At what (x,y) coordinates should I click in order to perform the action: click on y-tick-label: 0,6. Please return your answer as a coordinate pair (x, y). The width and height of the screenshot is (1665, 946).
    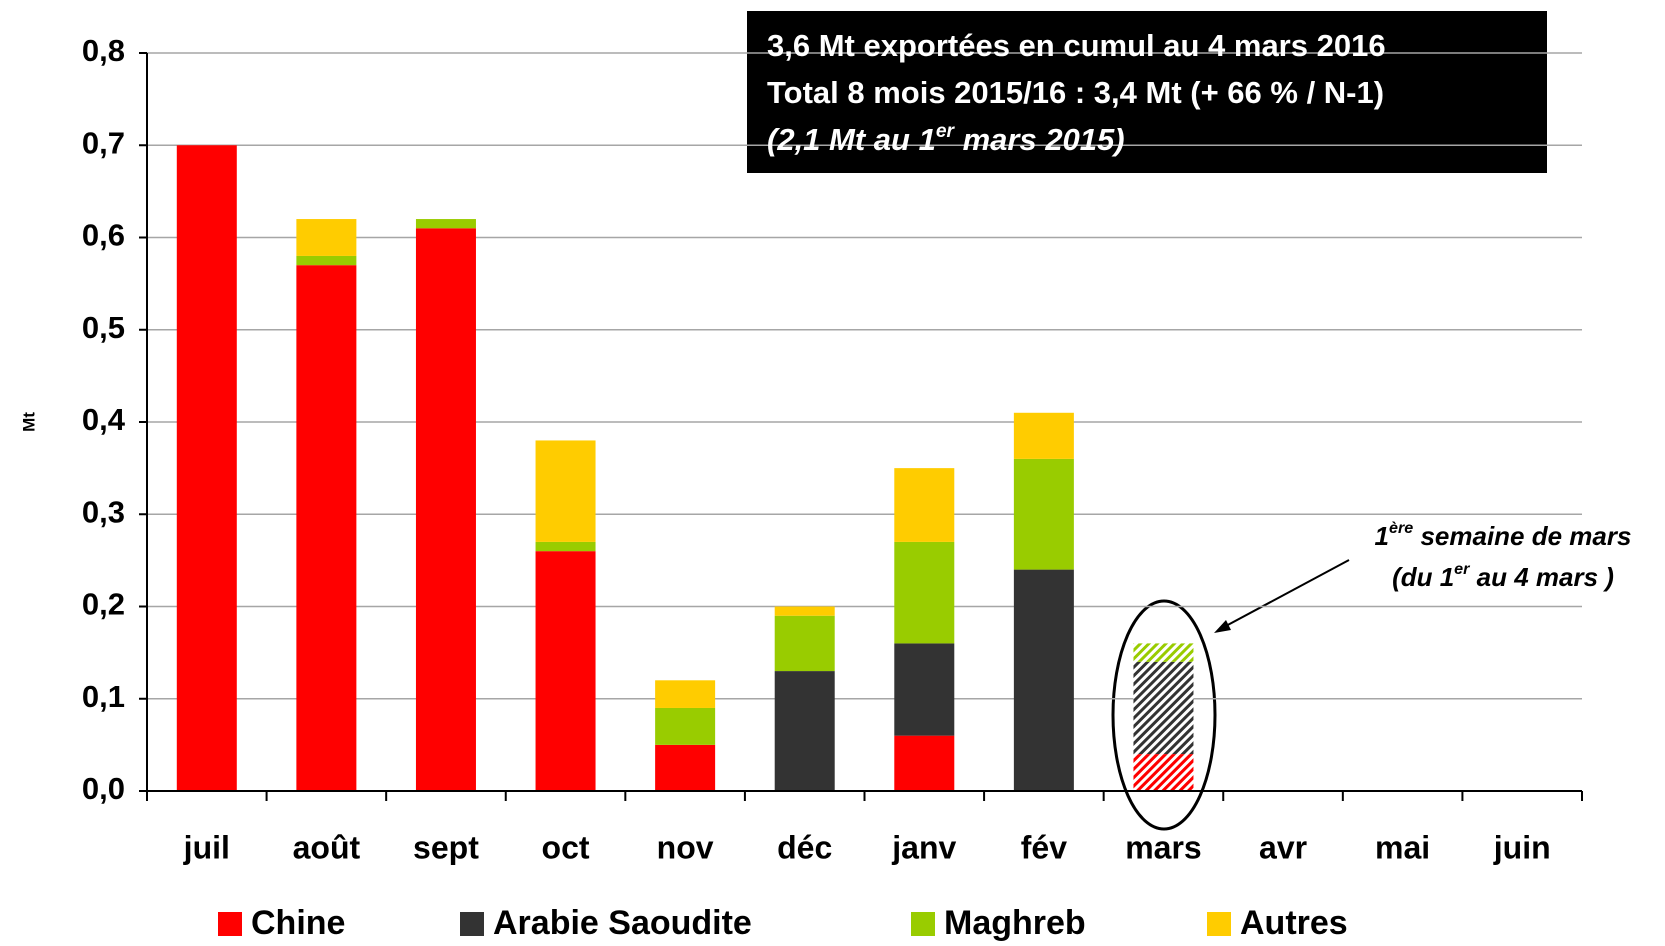
    Looking at the image, I should click on (103, 235).